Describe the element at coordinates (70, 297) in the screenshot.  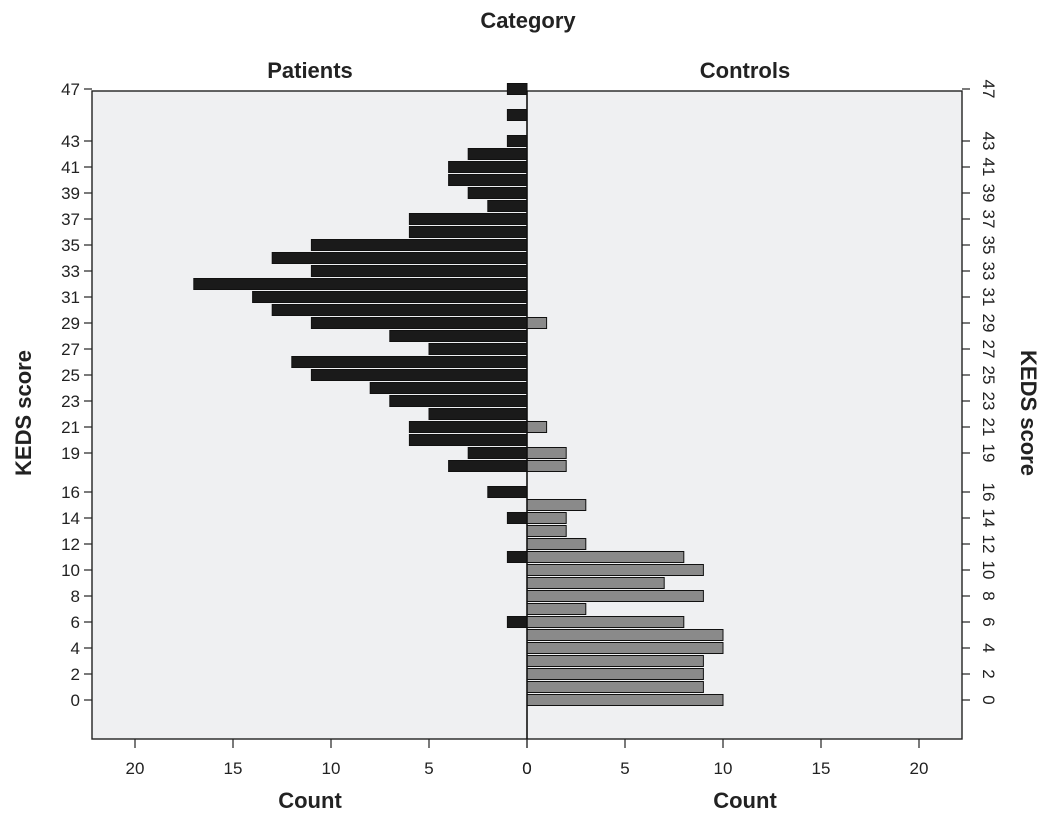
I see `y-tick-label-left: 31` at that location.